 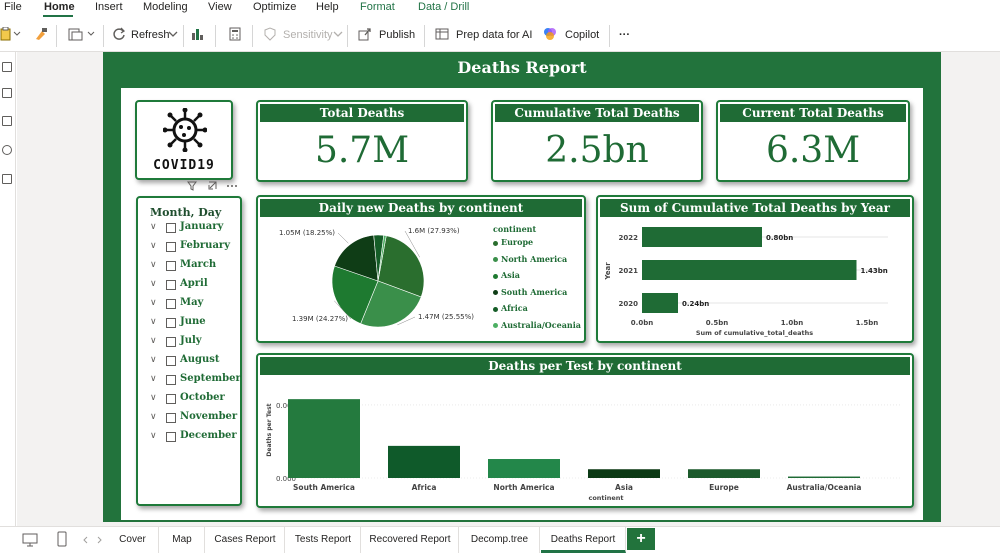 What do you see at coordinates (196, 418) in the screenshot?
I see `slicer-item-november: ∨ November` at bounding box center [196, 418].